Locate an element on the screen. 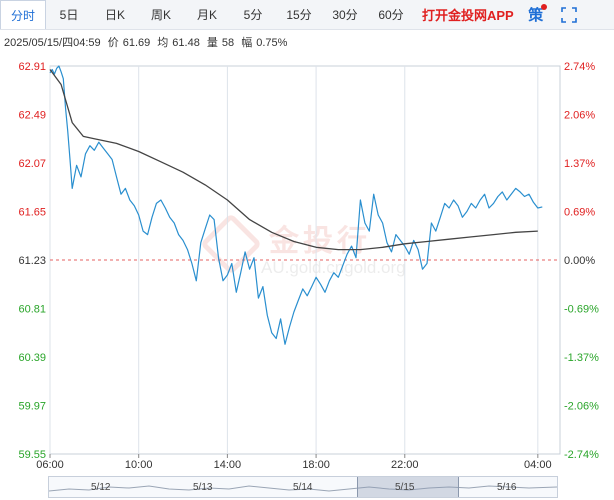 The height and width of the screenshot is (500, 614). navigator-label-5-13: 5/13 is located at coordinates (203, 487).